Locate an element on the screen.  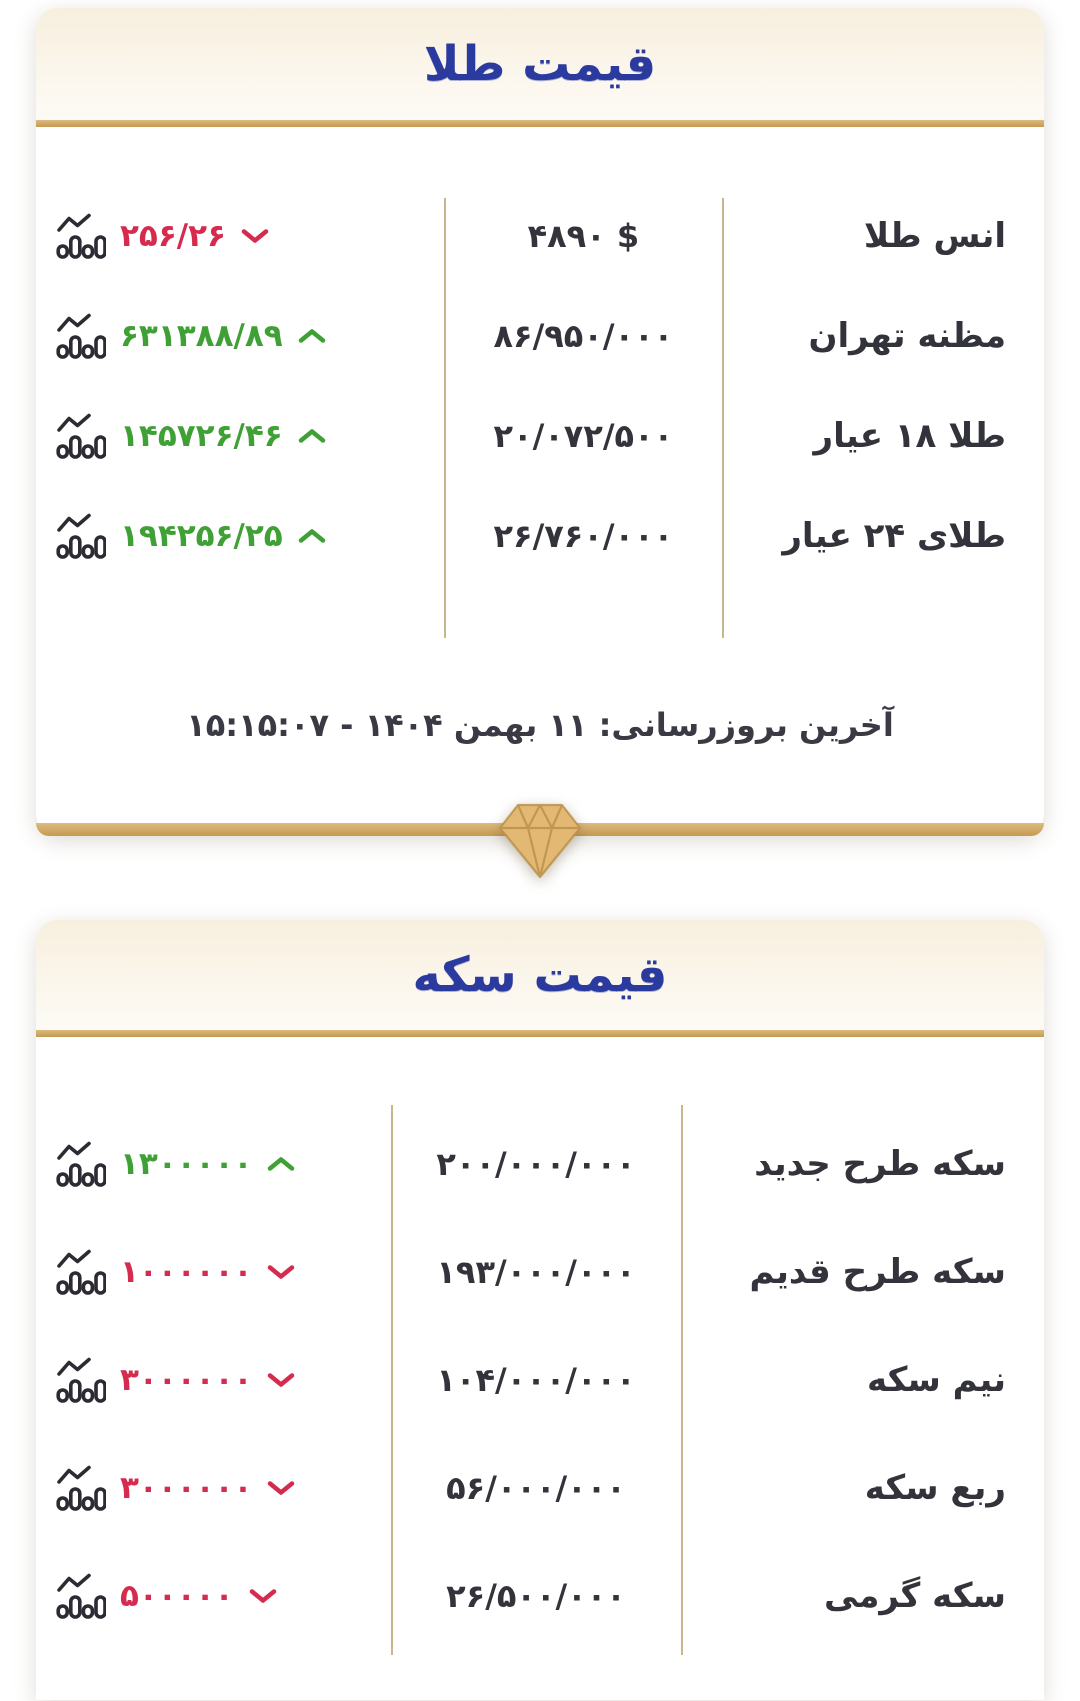
price-change-cell: ۱۳۰۰۰۰۰ is located at coordinates (213, 1164).